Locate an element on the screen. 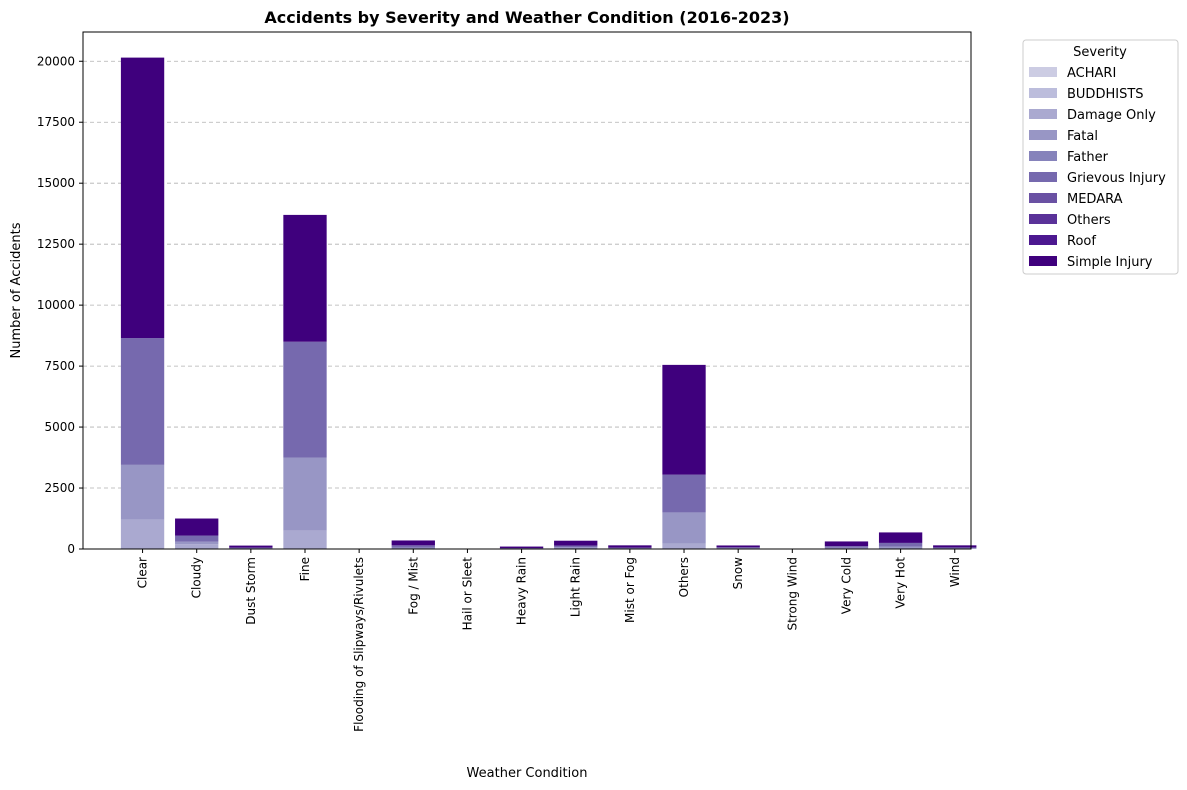  y-tick-label: 0 is located at coordinates (71, 549).